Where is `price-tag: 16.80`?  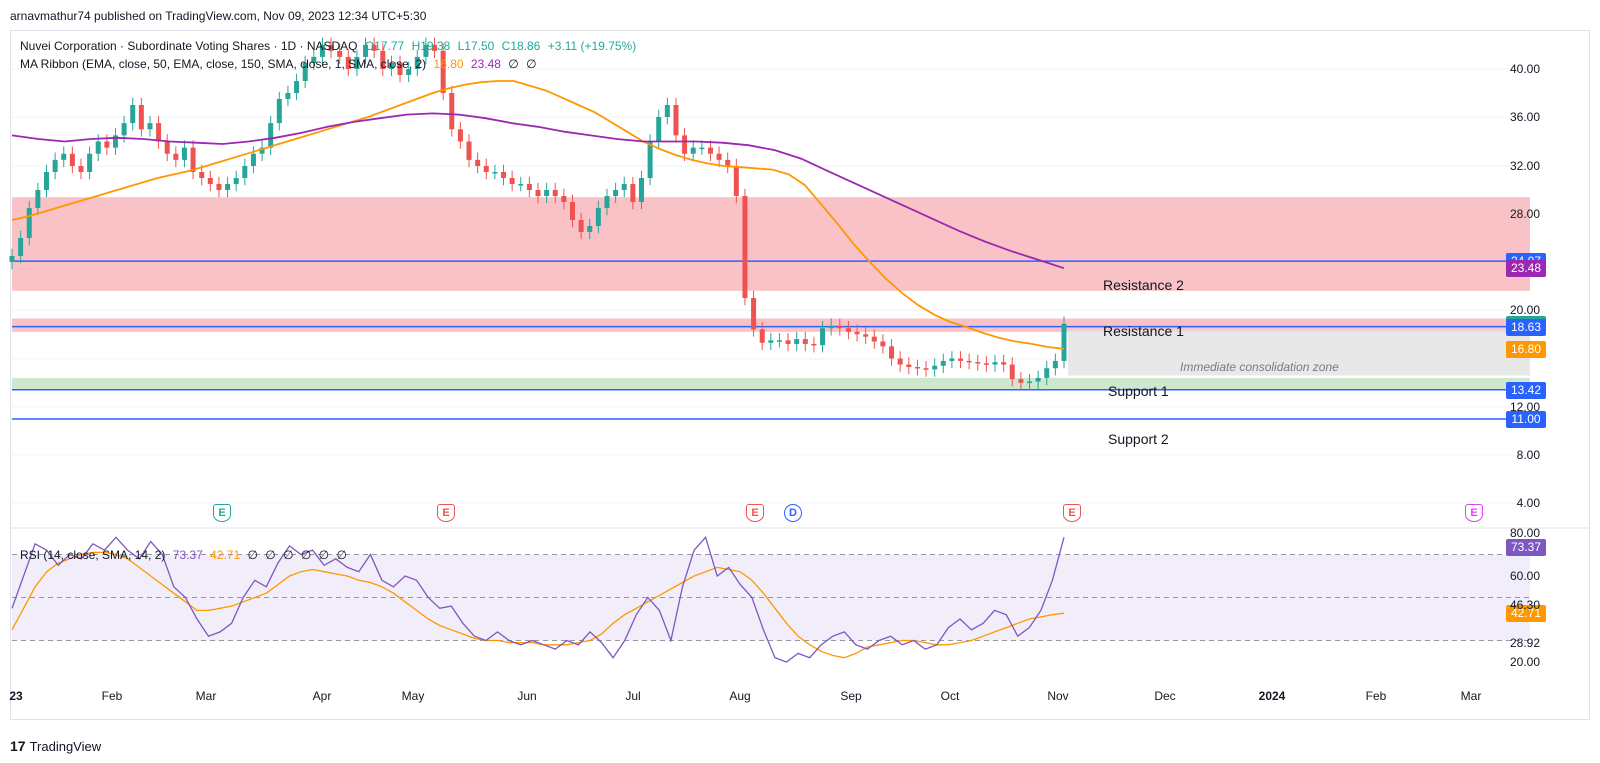
price-tag: 16.80 is located at coordinates (1526, 349).